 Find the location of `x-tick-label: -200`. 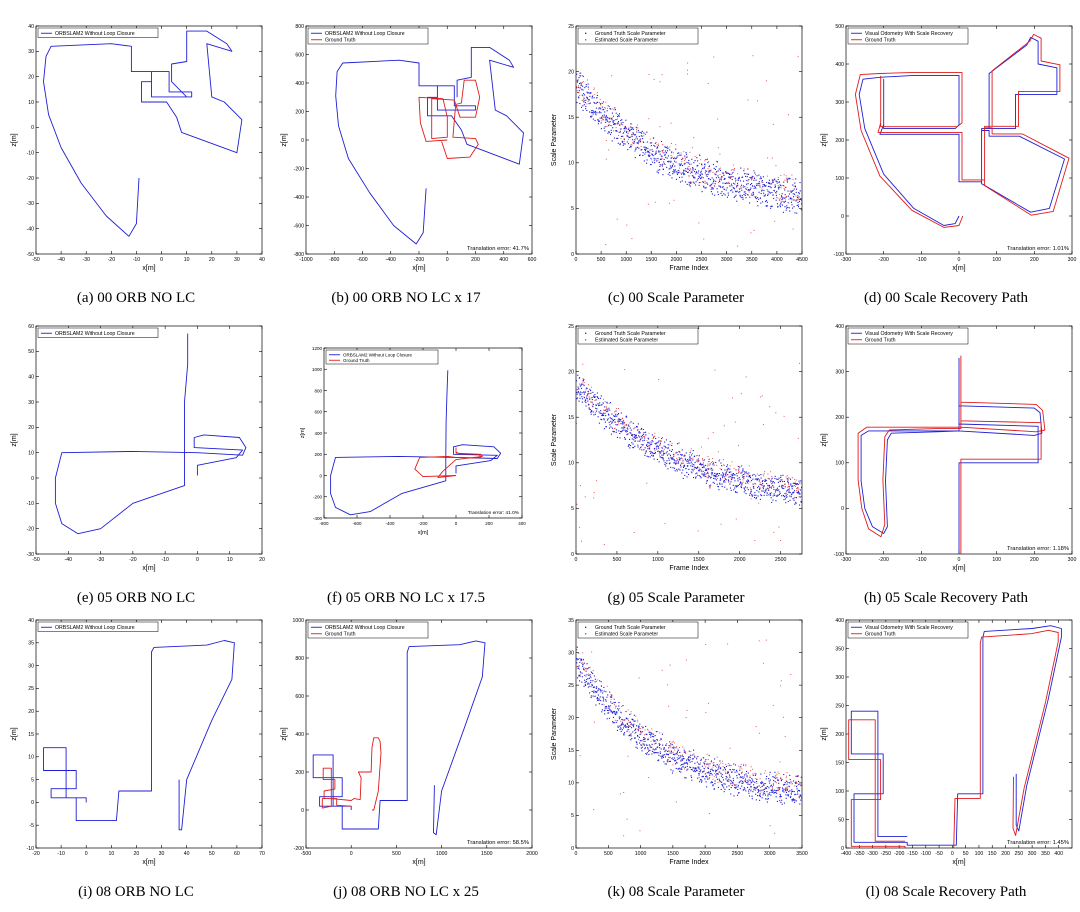

x-tick-label: -200 is located at coordinates (899, 854).